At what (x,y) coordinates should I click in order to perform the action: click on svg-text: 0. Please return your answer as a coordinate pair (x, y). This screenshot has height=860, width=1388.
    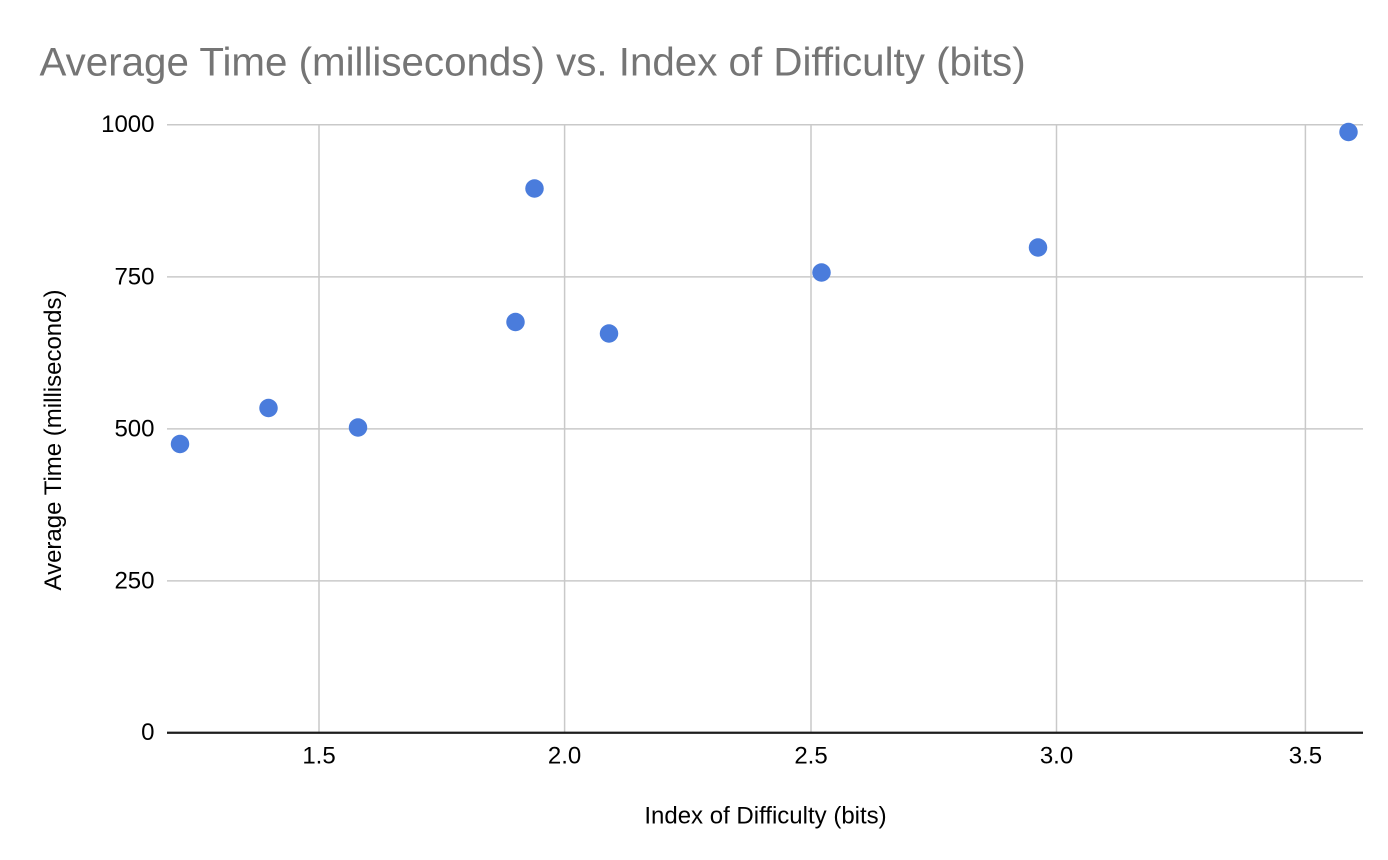
    Looking at the image, I should click on (147, 732).